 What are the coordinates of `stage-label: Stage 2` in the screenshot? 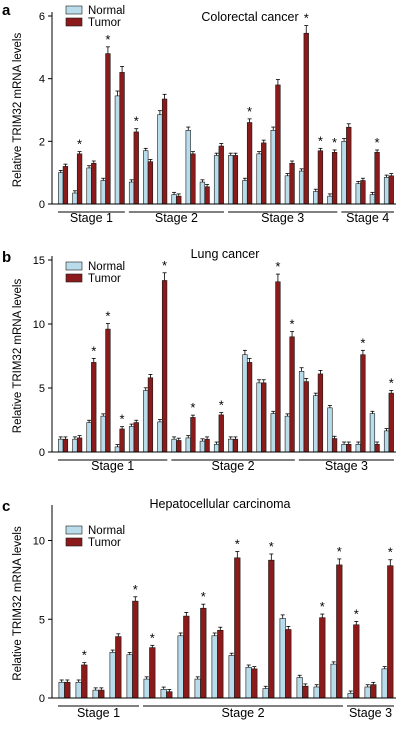 It's located at (176, 218).